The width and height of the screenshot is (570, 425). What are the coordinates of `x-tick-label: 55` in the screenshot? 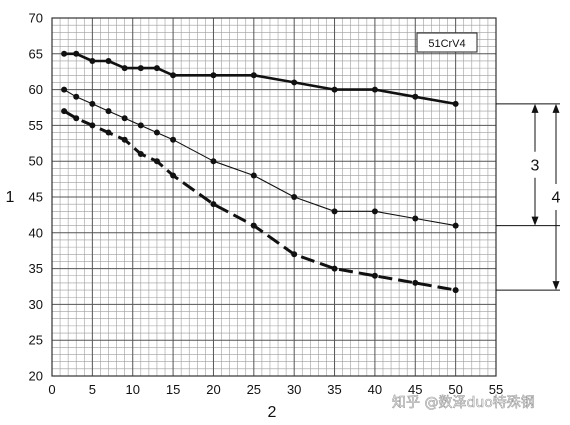 It's located at (496, 389).